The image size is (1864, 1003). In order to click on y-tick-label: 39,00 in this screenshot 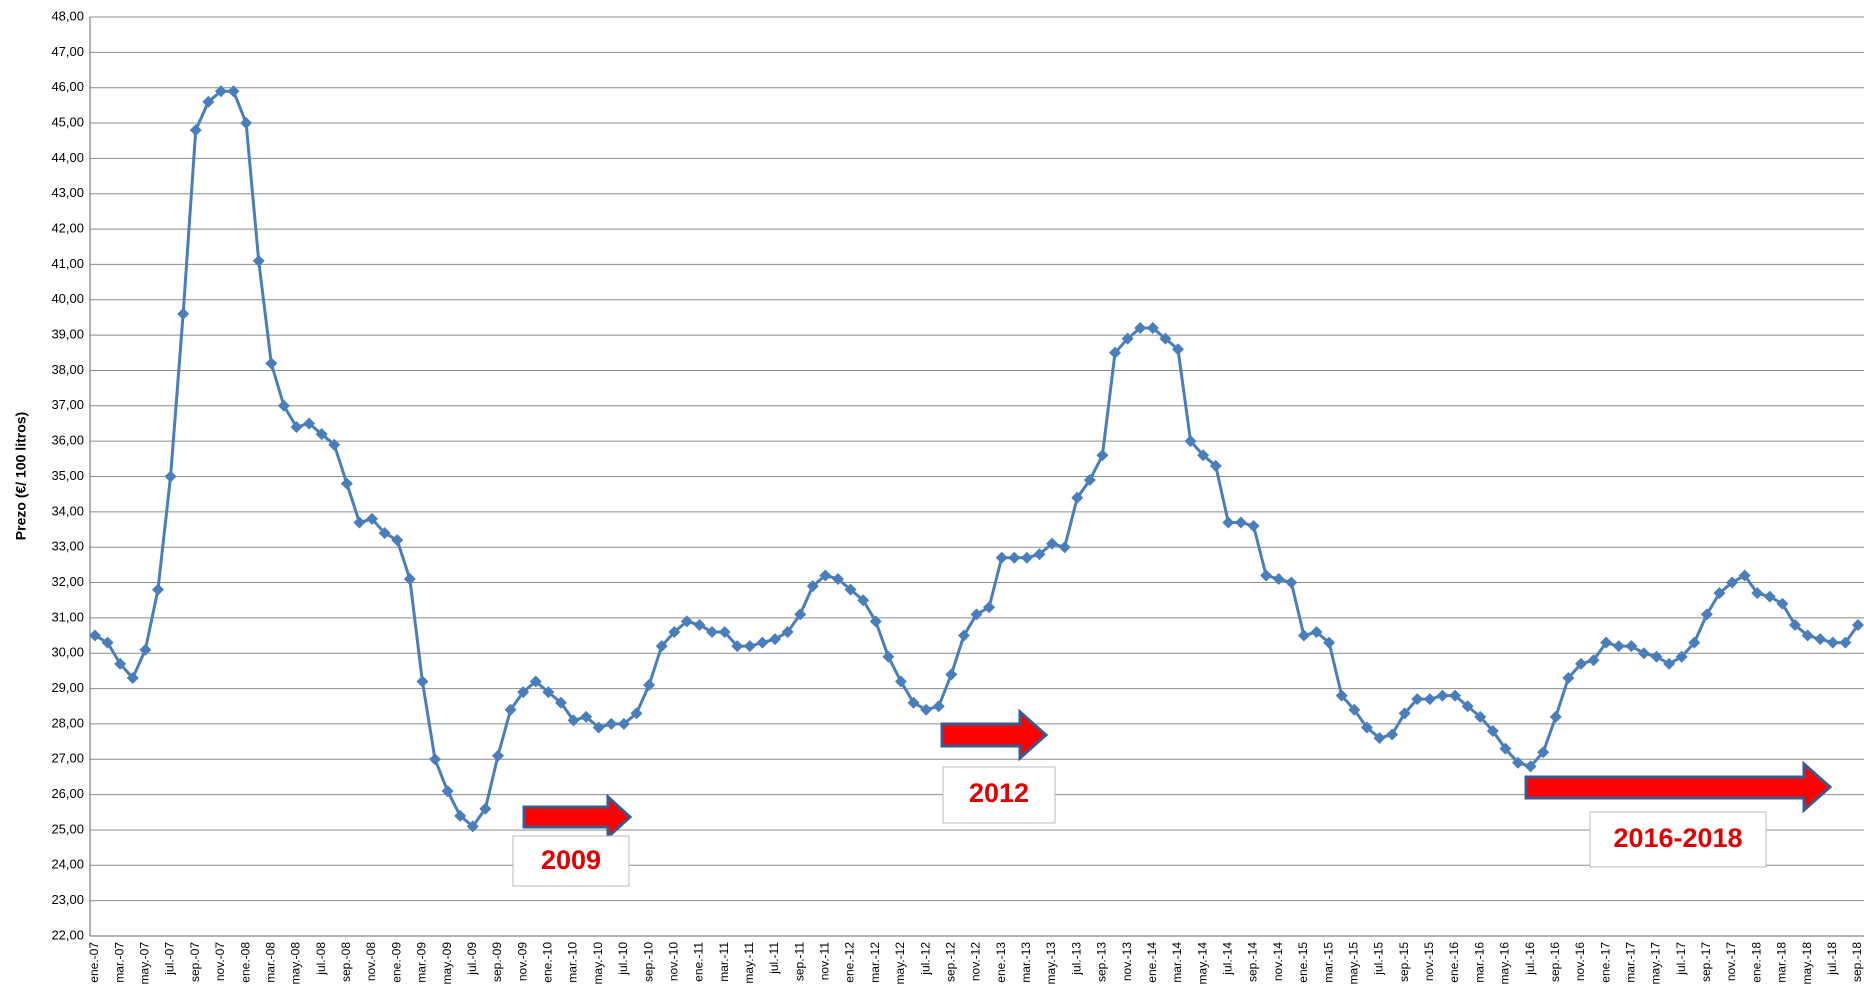, I will do `click(67, 334)`.